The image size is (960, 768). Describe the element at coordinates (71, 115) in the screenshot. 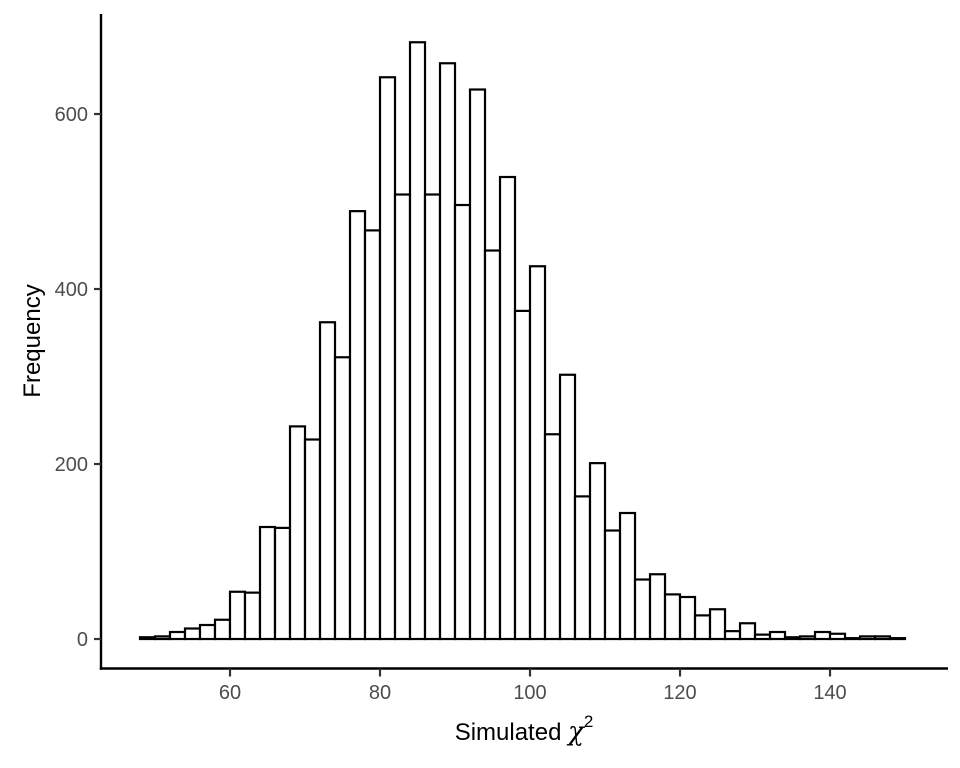

I see `y-tick-label: 600` at that location.